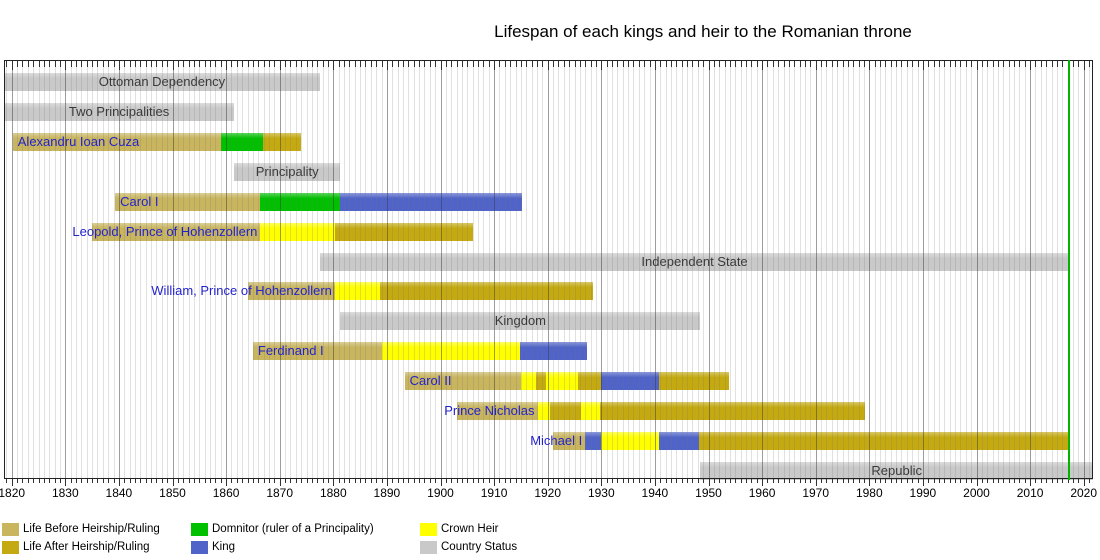  What do you see at coordinates (440, 493) in the screenshot?
I see `x-axis-tick-label: 1900` at bounding box center [440, 493].